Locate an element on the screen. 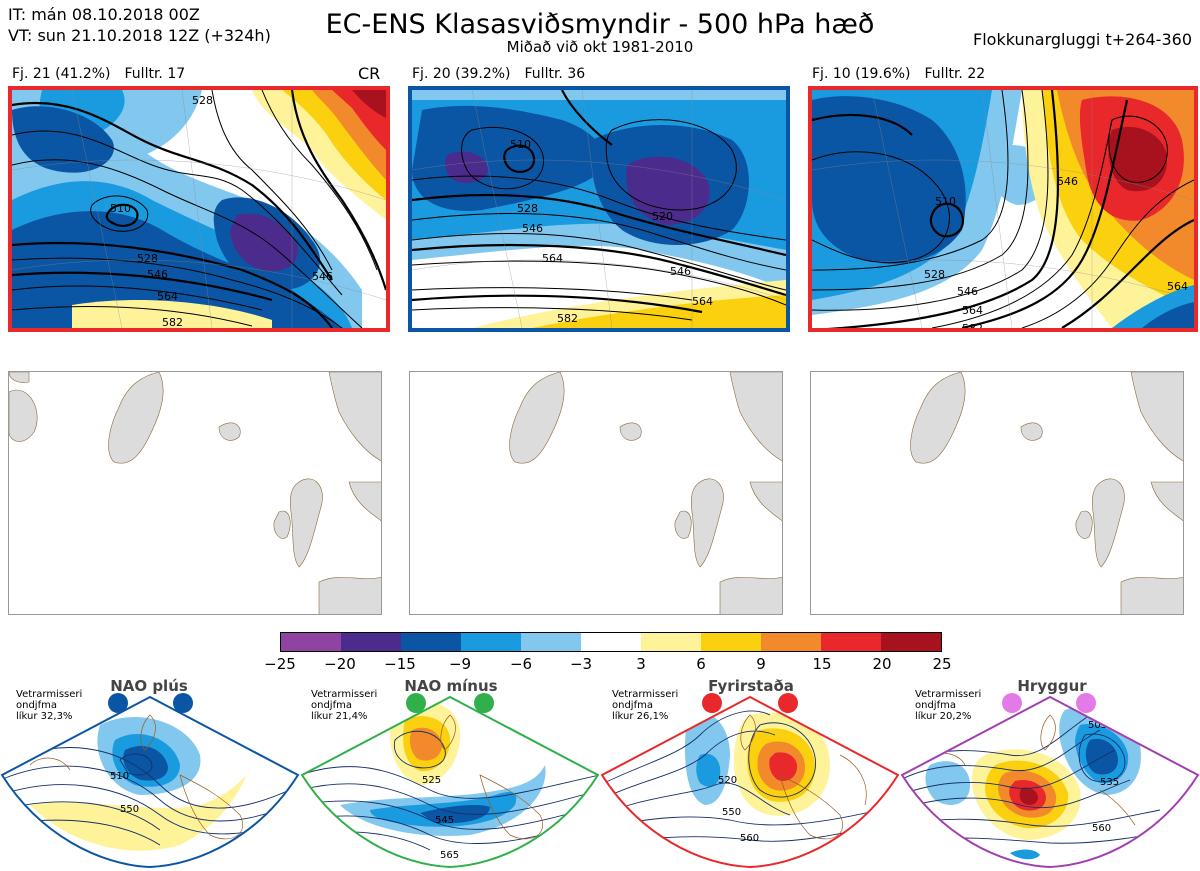 This screenshot has height=871, width=1200. colorbar-tick: −3 is located at coordinates (581, 664).